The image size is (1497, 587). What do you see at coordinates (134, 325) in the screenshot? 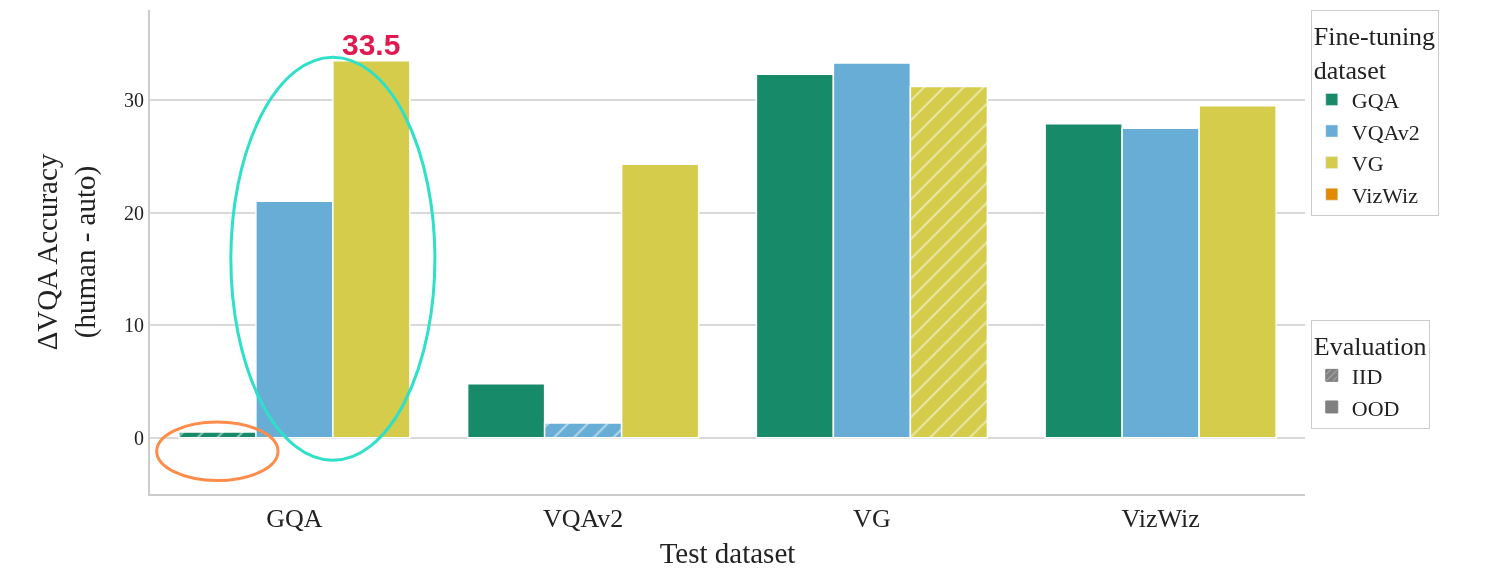
I see `y-tick-label: 10` at bounding box center [134, 325].